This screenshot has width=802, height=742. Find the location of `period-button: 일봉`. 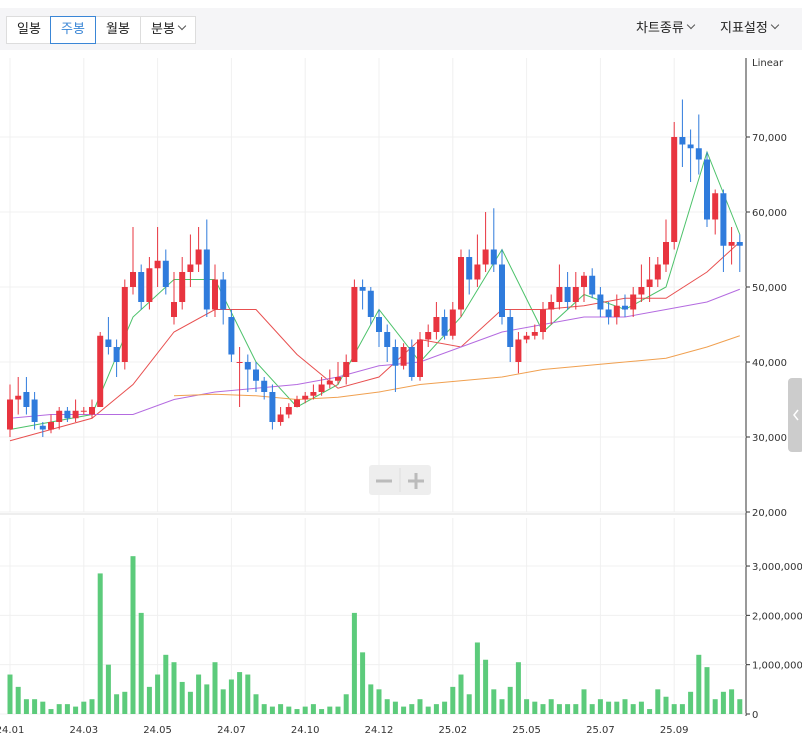

period-button: 일봉 is located at coordinates (29, 30).